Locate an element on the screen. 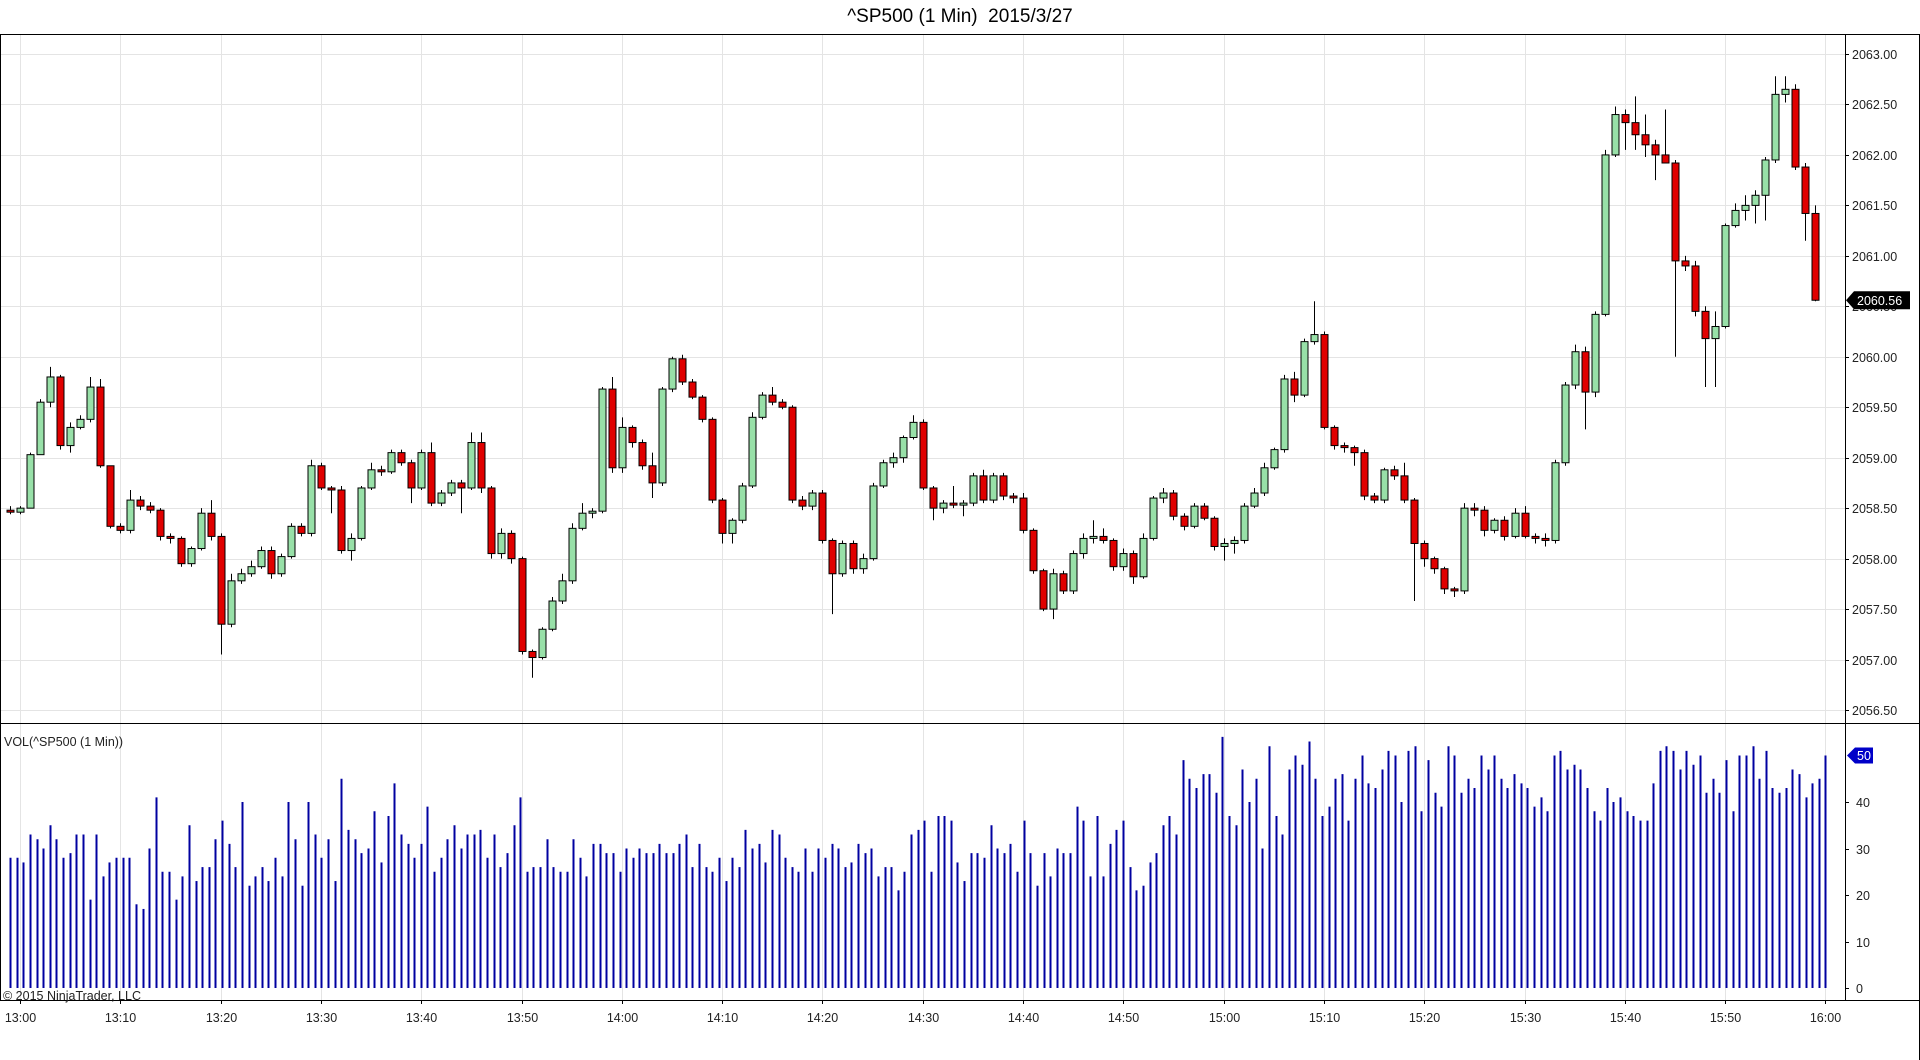  vol-y-tick-label: 30 is located at coordinates (1863, 850).